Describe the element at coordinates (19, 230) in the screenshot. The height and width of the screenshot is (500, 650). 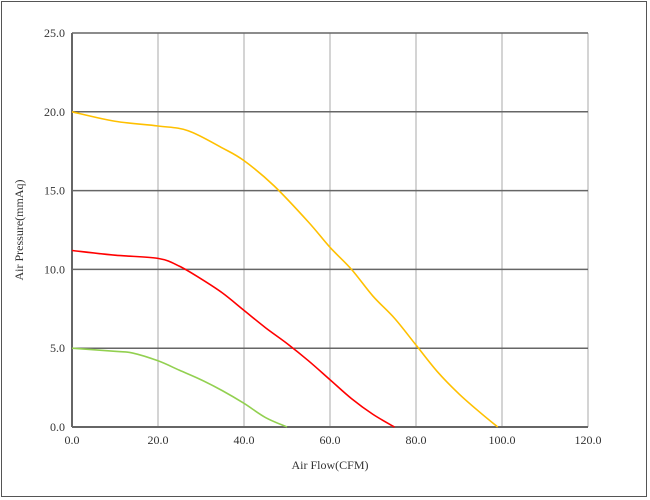
I see `y-axis-label: Air Pressure(mmAq)` at that location.